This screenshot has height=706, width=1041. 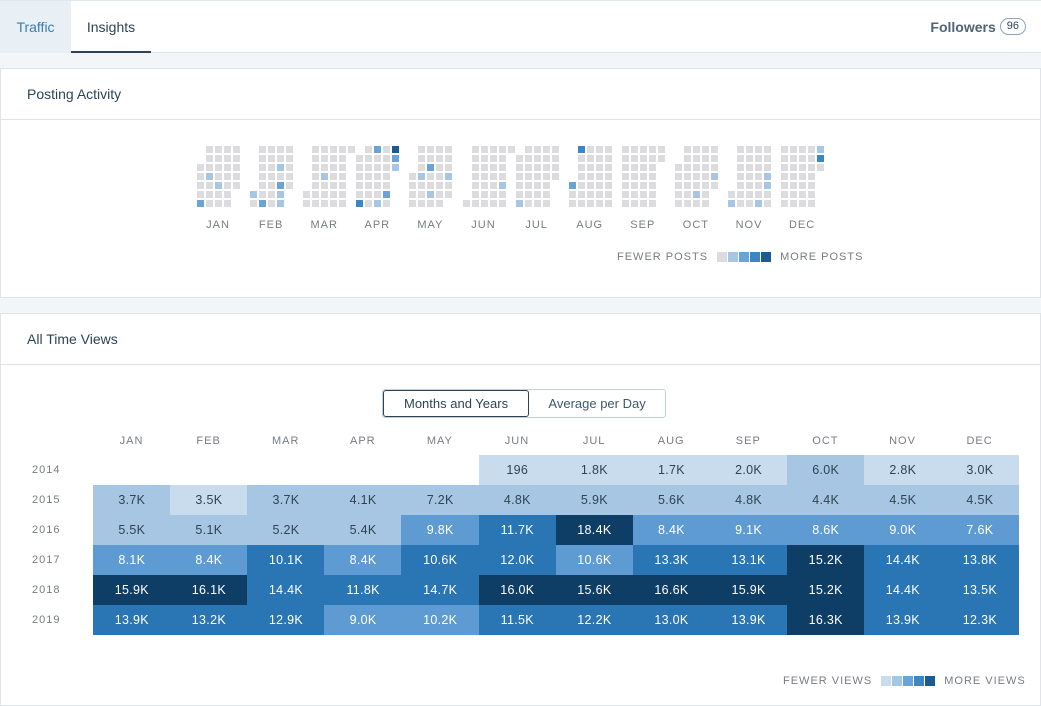 I want to click on views-cell: 2.8K, so click(x=903, y=470).